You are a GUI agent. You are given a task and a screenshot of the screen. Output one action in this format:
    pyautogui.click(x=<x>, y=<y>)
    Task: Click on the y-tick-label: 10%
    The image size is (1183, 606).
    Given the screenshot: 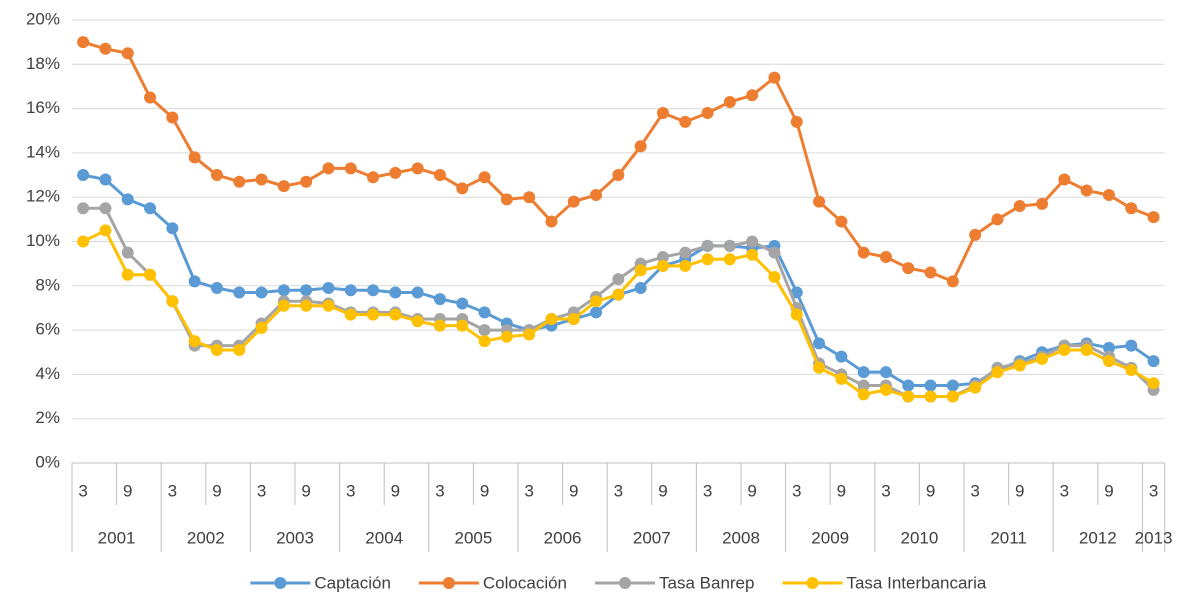 What is the action you would take?
    pyautogui.click(x=43, y=240)
    